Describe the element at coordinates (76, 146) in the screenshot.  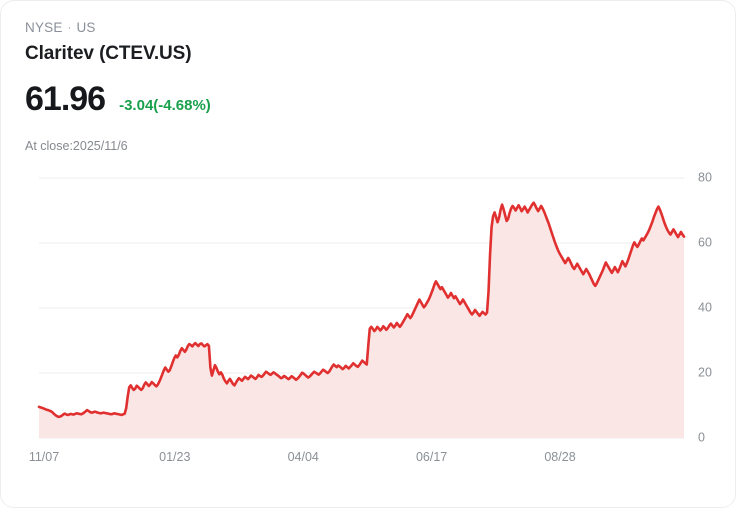
I see `at-close-timestamp: At close:2025/11/6` at that location.